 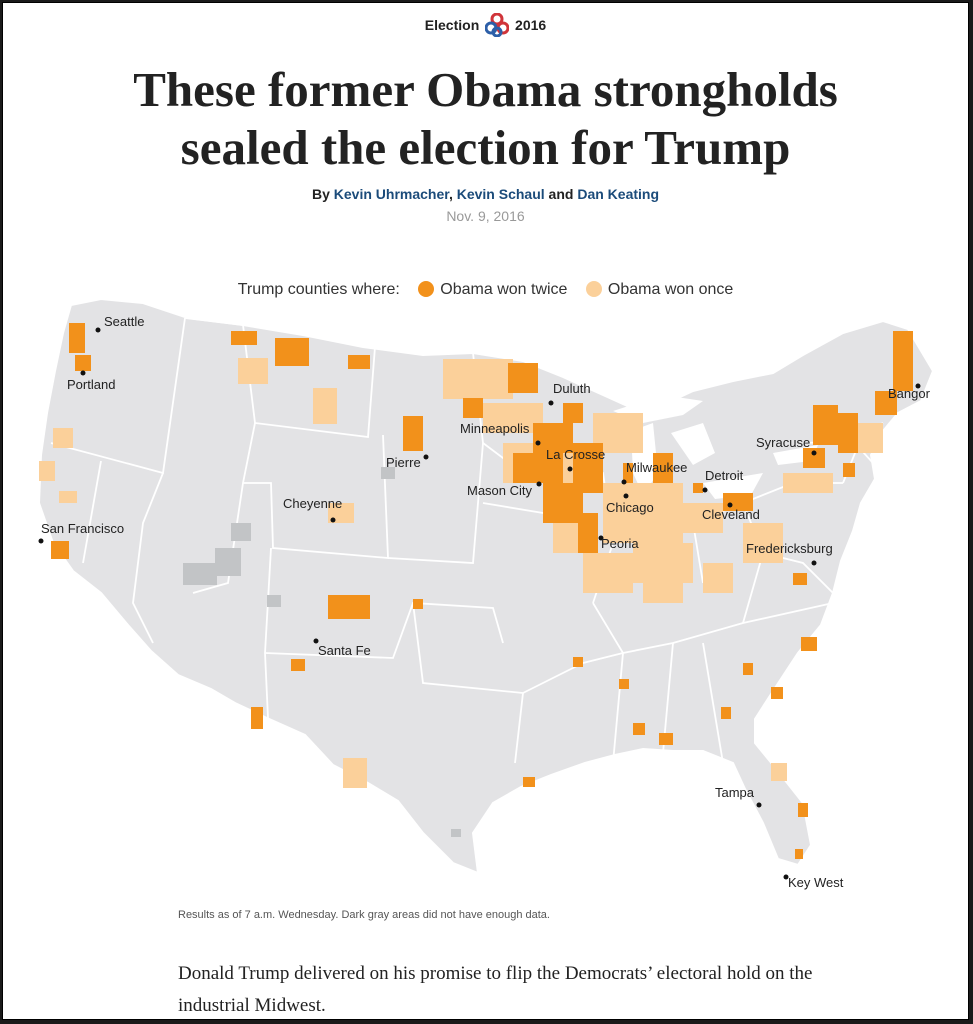 I want to click on author-link-2: Kevin Schaul, so click(x=500, y=194).